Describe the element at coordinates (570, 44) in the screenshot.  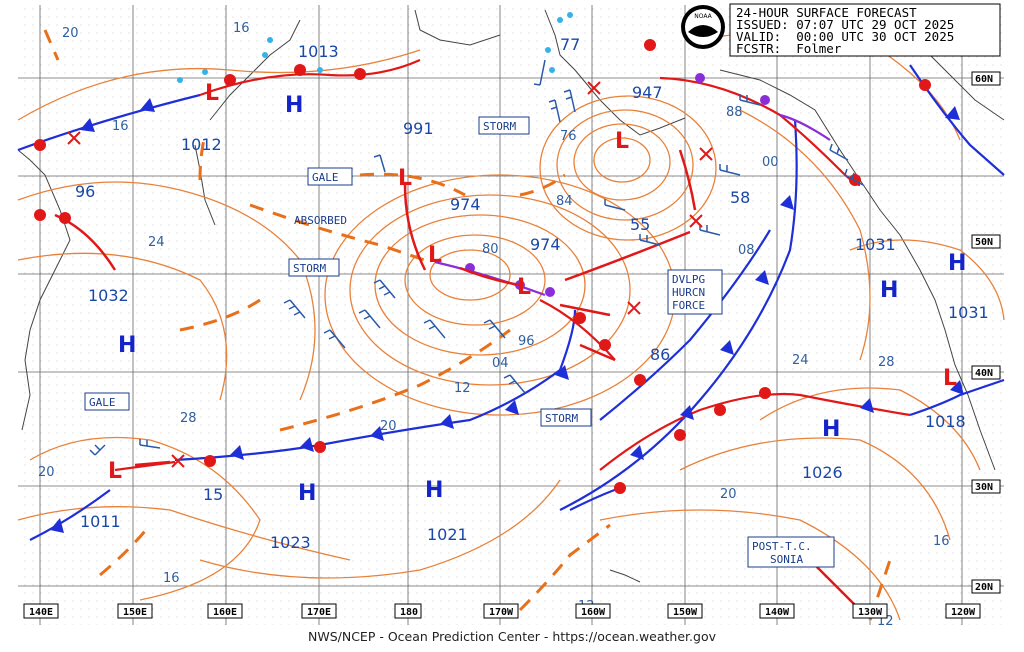
I see `isobar-label: 77` at that location.